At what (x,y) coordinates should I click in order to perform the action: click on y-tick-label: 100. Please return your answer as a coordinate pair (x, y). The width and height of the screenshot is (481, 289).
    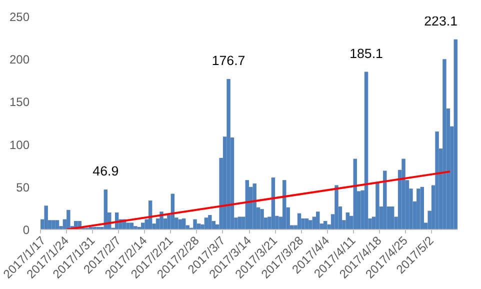
    Looking at the image, I should click on (19, 145).